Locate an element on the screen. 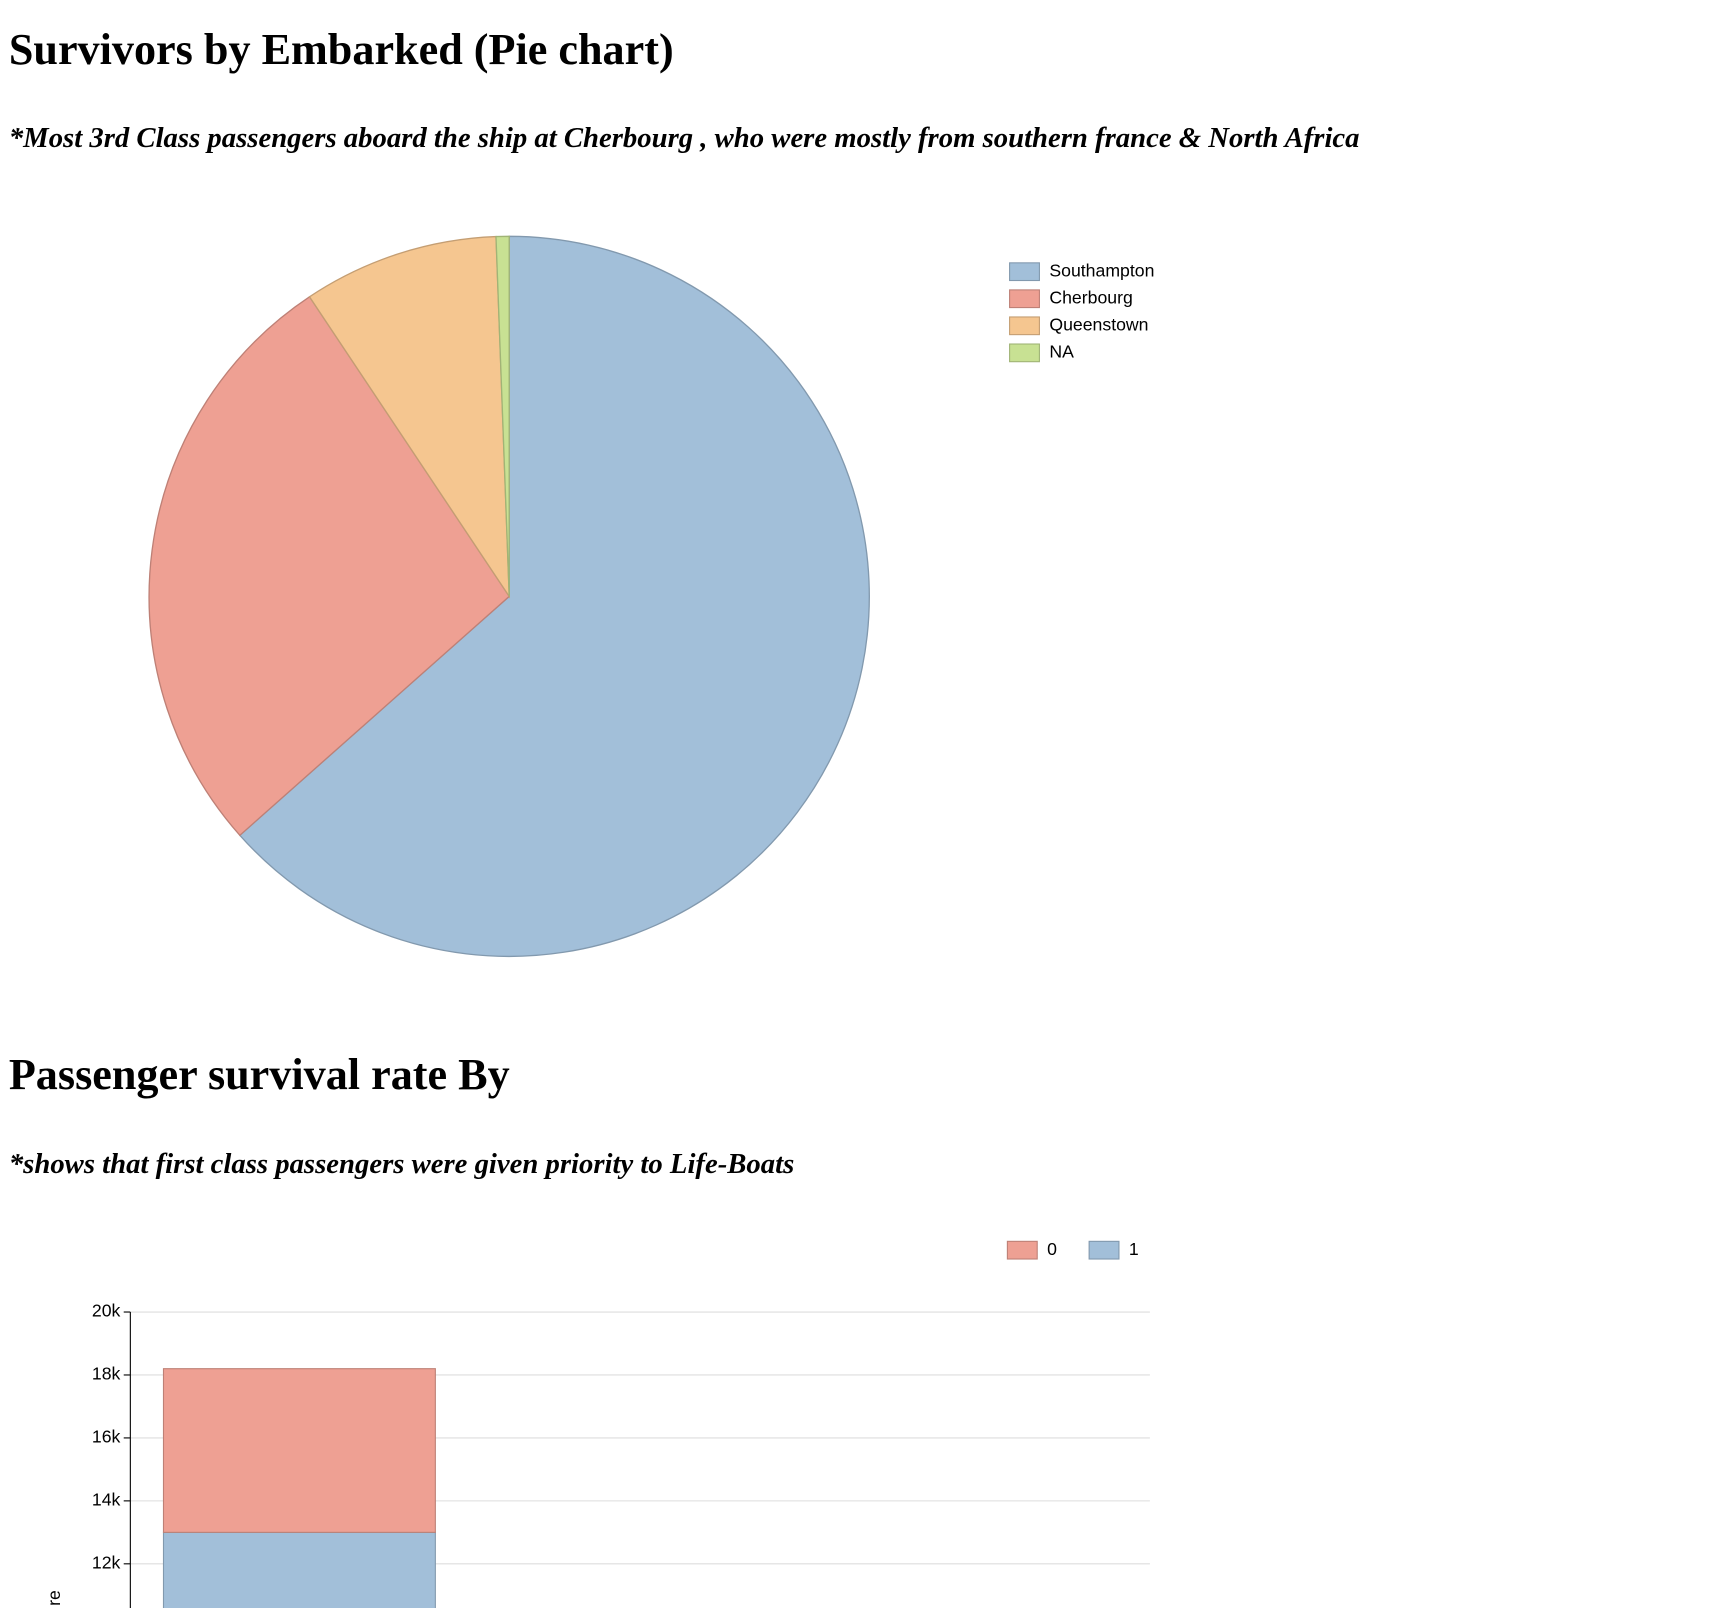 The image size is (1732, 1608). y-tick-label: 20k is located at coordinates (106, 1311).